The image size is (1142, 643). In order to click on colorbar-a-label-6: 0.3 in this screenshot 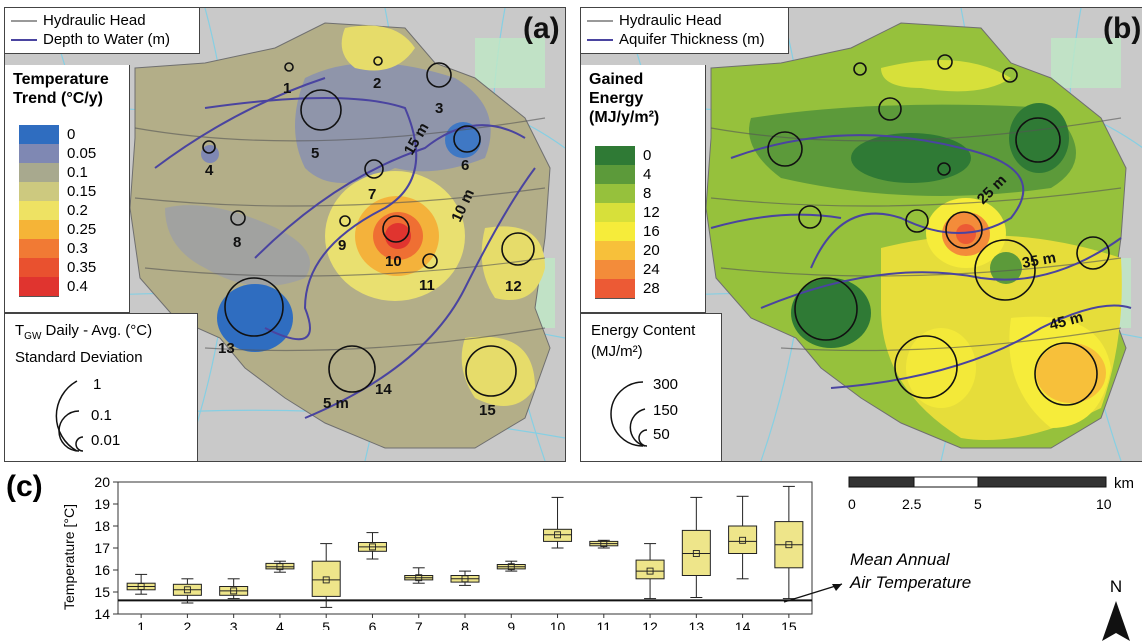, I will do `click(77, 248)`.